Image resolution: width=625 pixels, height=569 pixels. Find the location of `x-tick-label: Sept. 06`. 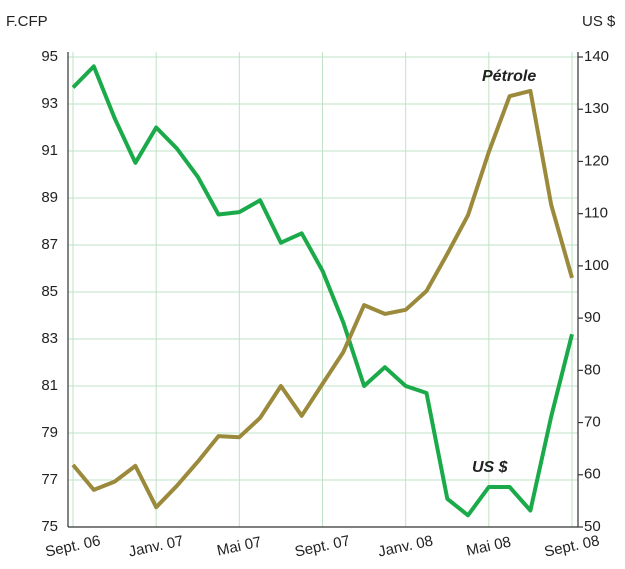

x-tick-label: Sept. 06 is located at coordinates (73, 546).